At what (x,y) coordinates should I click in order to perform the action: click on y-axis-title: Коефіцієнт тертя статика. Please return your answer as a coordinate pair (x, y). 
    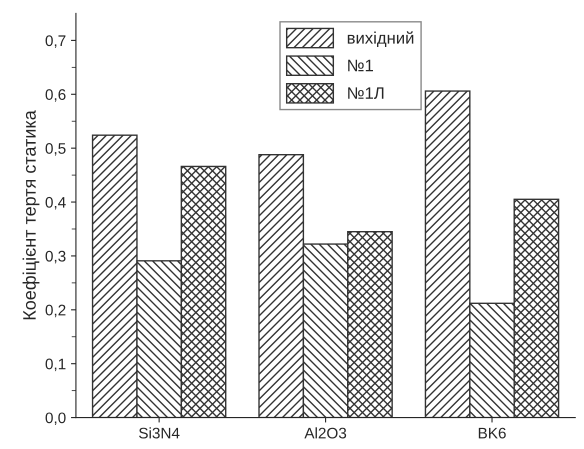
    Looking at the image, I should click on (31, 215).